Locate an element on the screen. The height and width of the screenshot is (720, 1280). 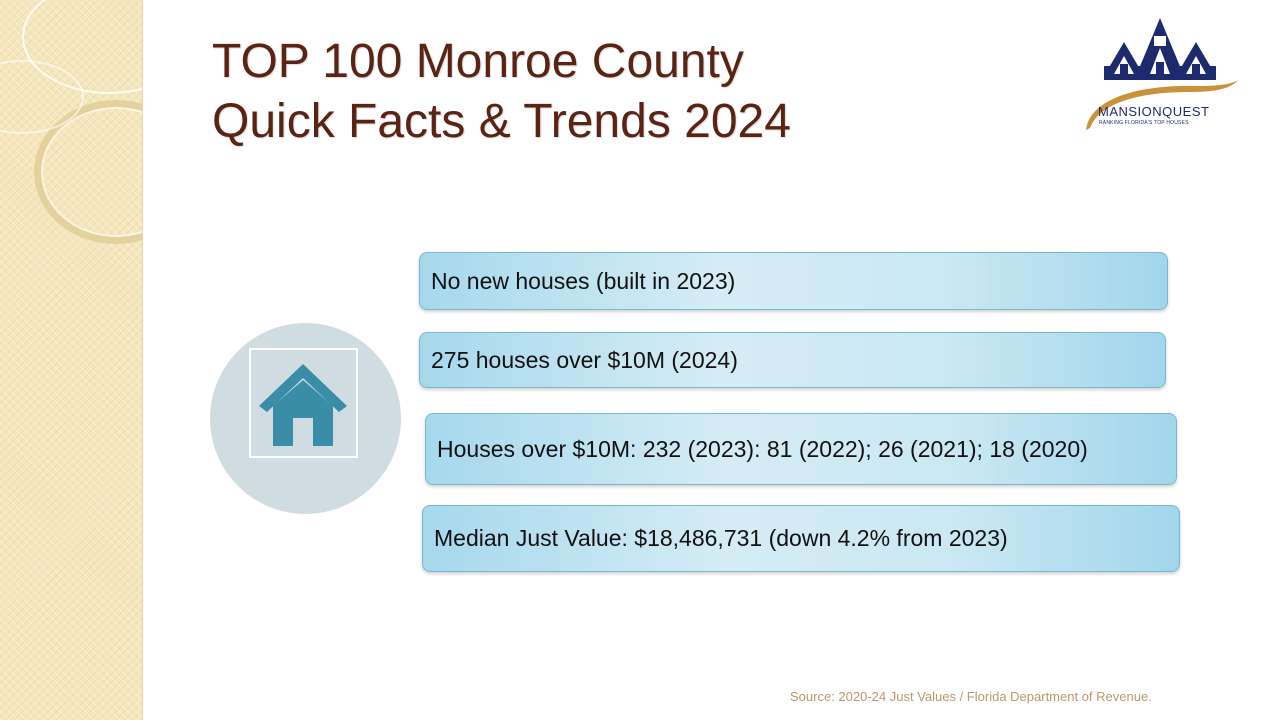
logo-tagline: RANKING FLORIDA'S TOP HOUSES is located at coordinates (1144, 123).